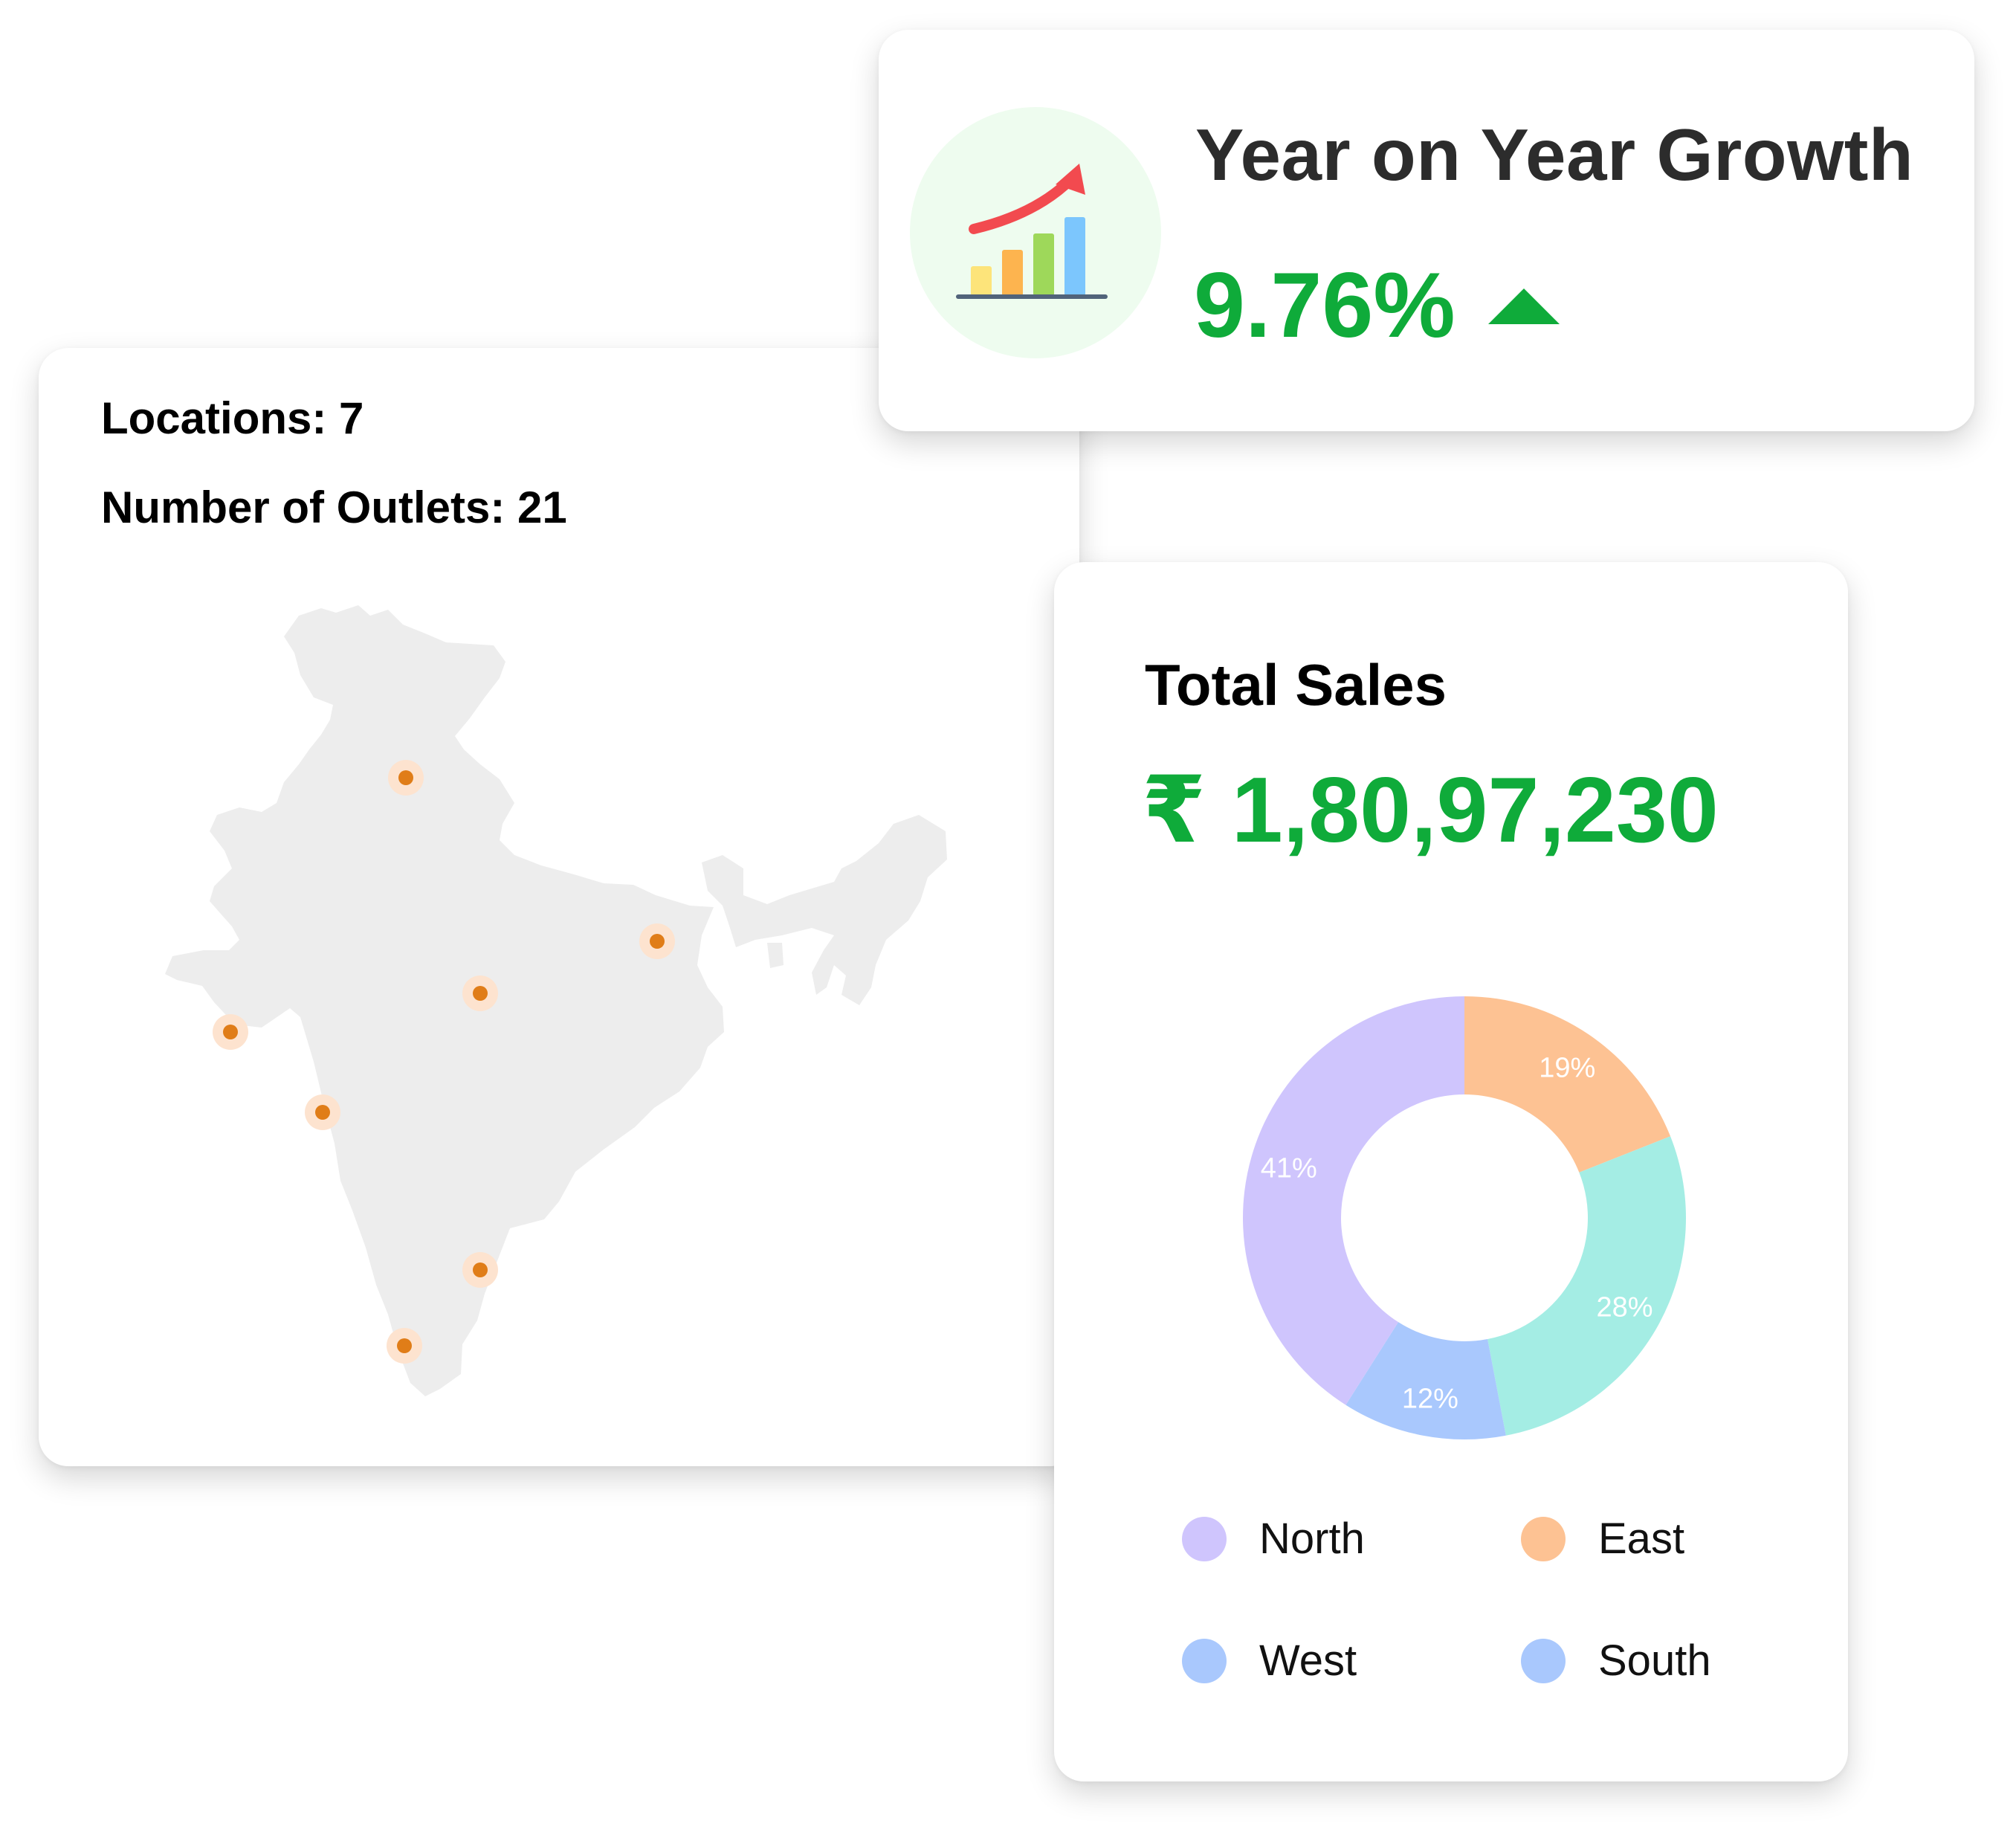 Image resolution: width=2016 pixels, height=1835 pixels. I want to click on legend-item-west: West, so click(1269, 1661).